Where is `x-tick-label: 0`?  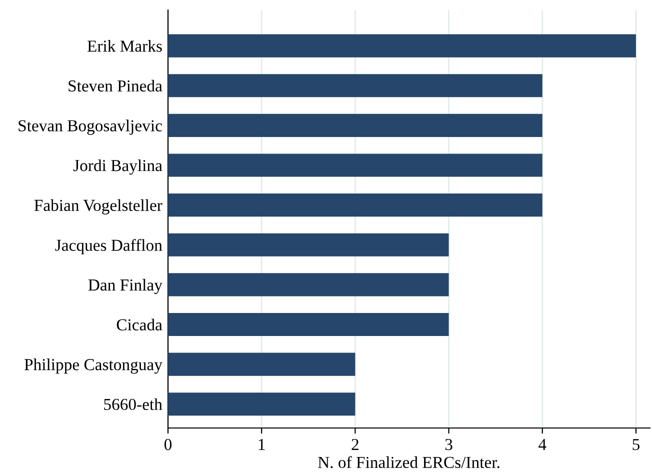 x-tick-label: 0 is located at coordinates (168, 444).